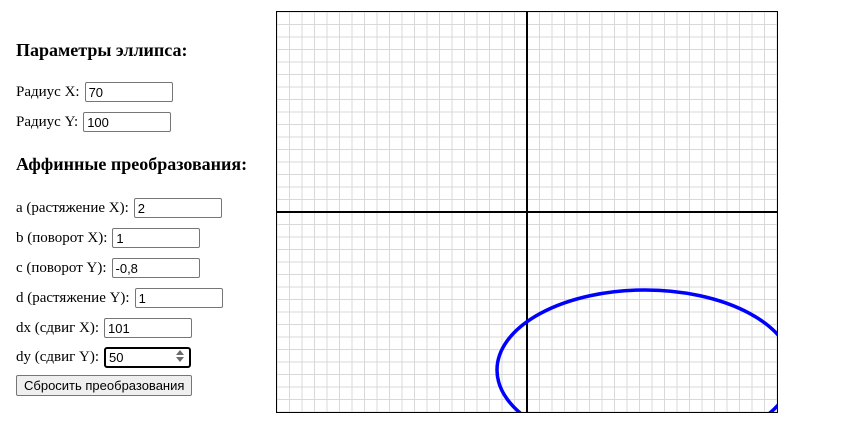  Describe the element at coordinates (61, 267) in the screenshot. I see `c-label: c (поворот Y):` at that location.